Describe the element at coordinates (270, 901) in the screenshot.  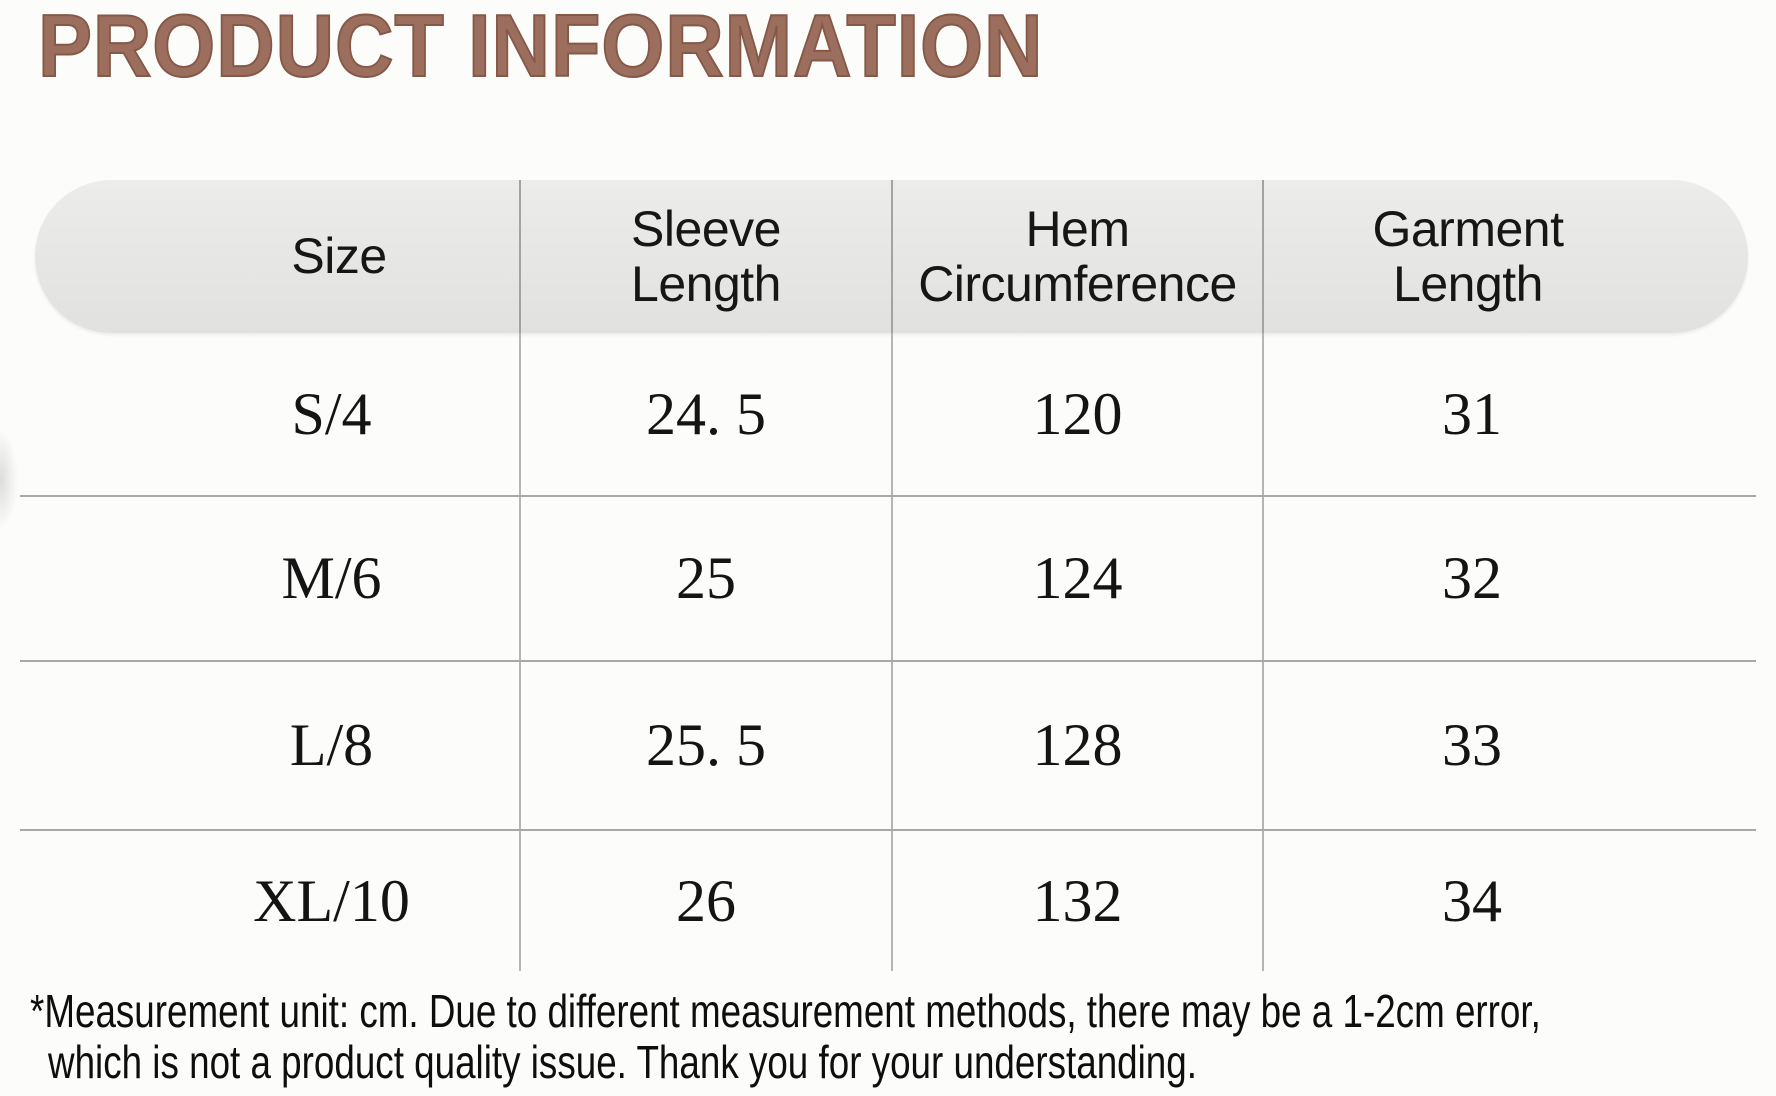
I see `size-cell: XL/10` at that location.